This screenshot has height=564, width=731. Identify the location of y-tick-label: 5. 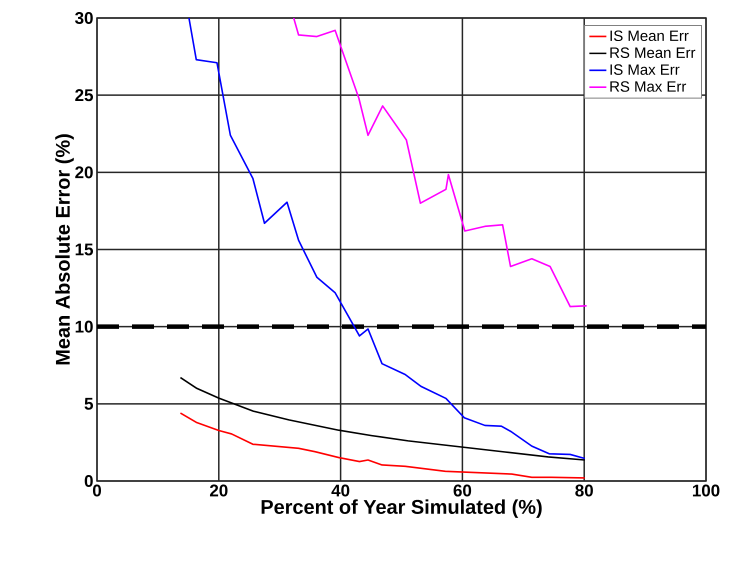
(89, 404).